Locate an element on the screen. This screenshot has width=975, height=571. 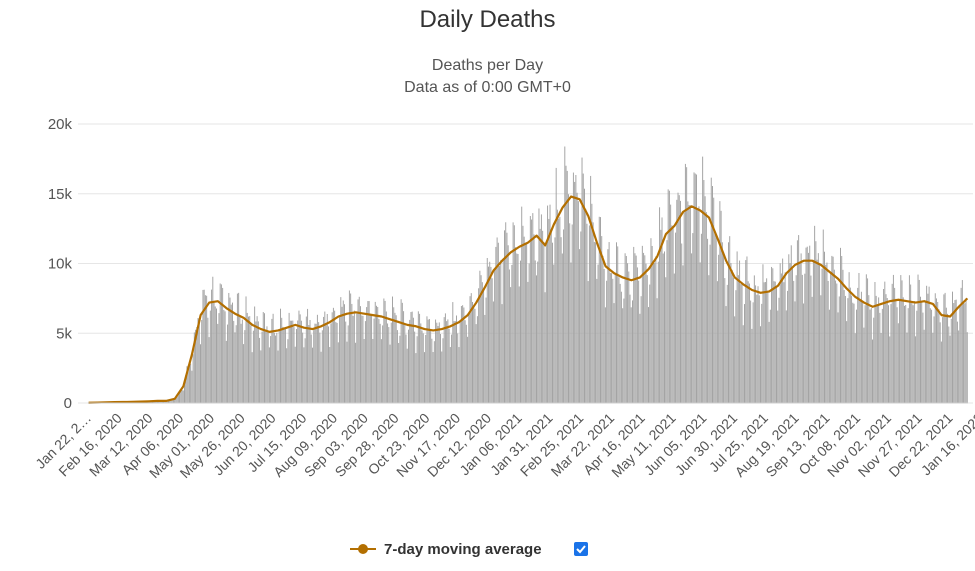
chart-data-note: Data as of 0:00 GMT+0 is located at coordinates (487, 87).